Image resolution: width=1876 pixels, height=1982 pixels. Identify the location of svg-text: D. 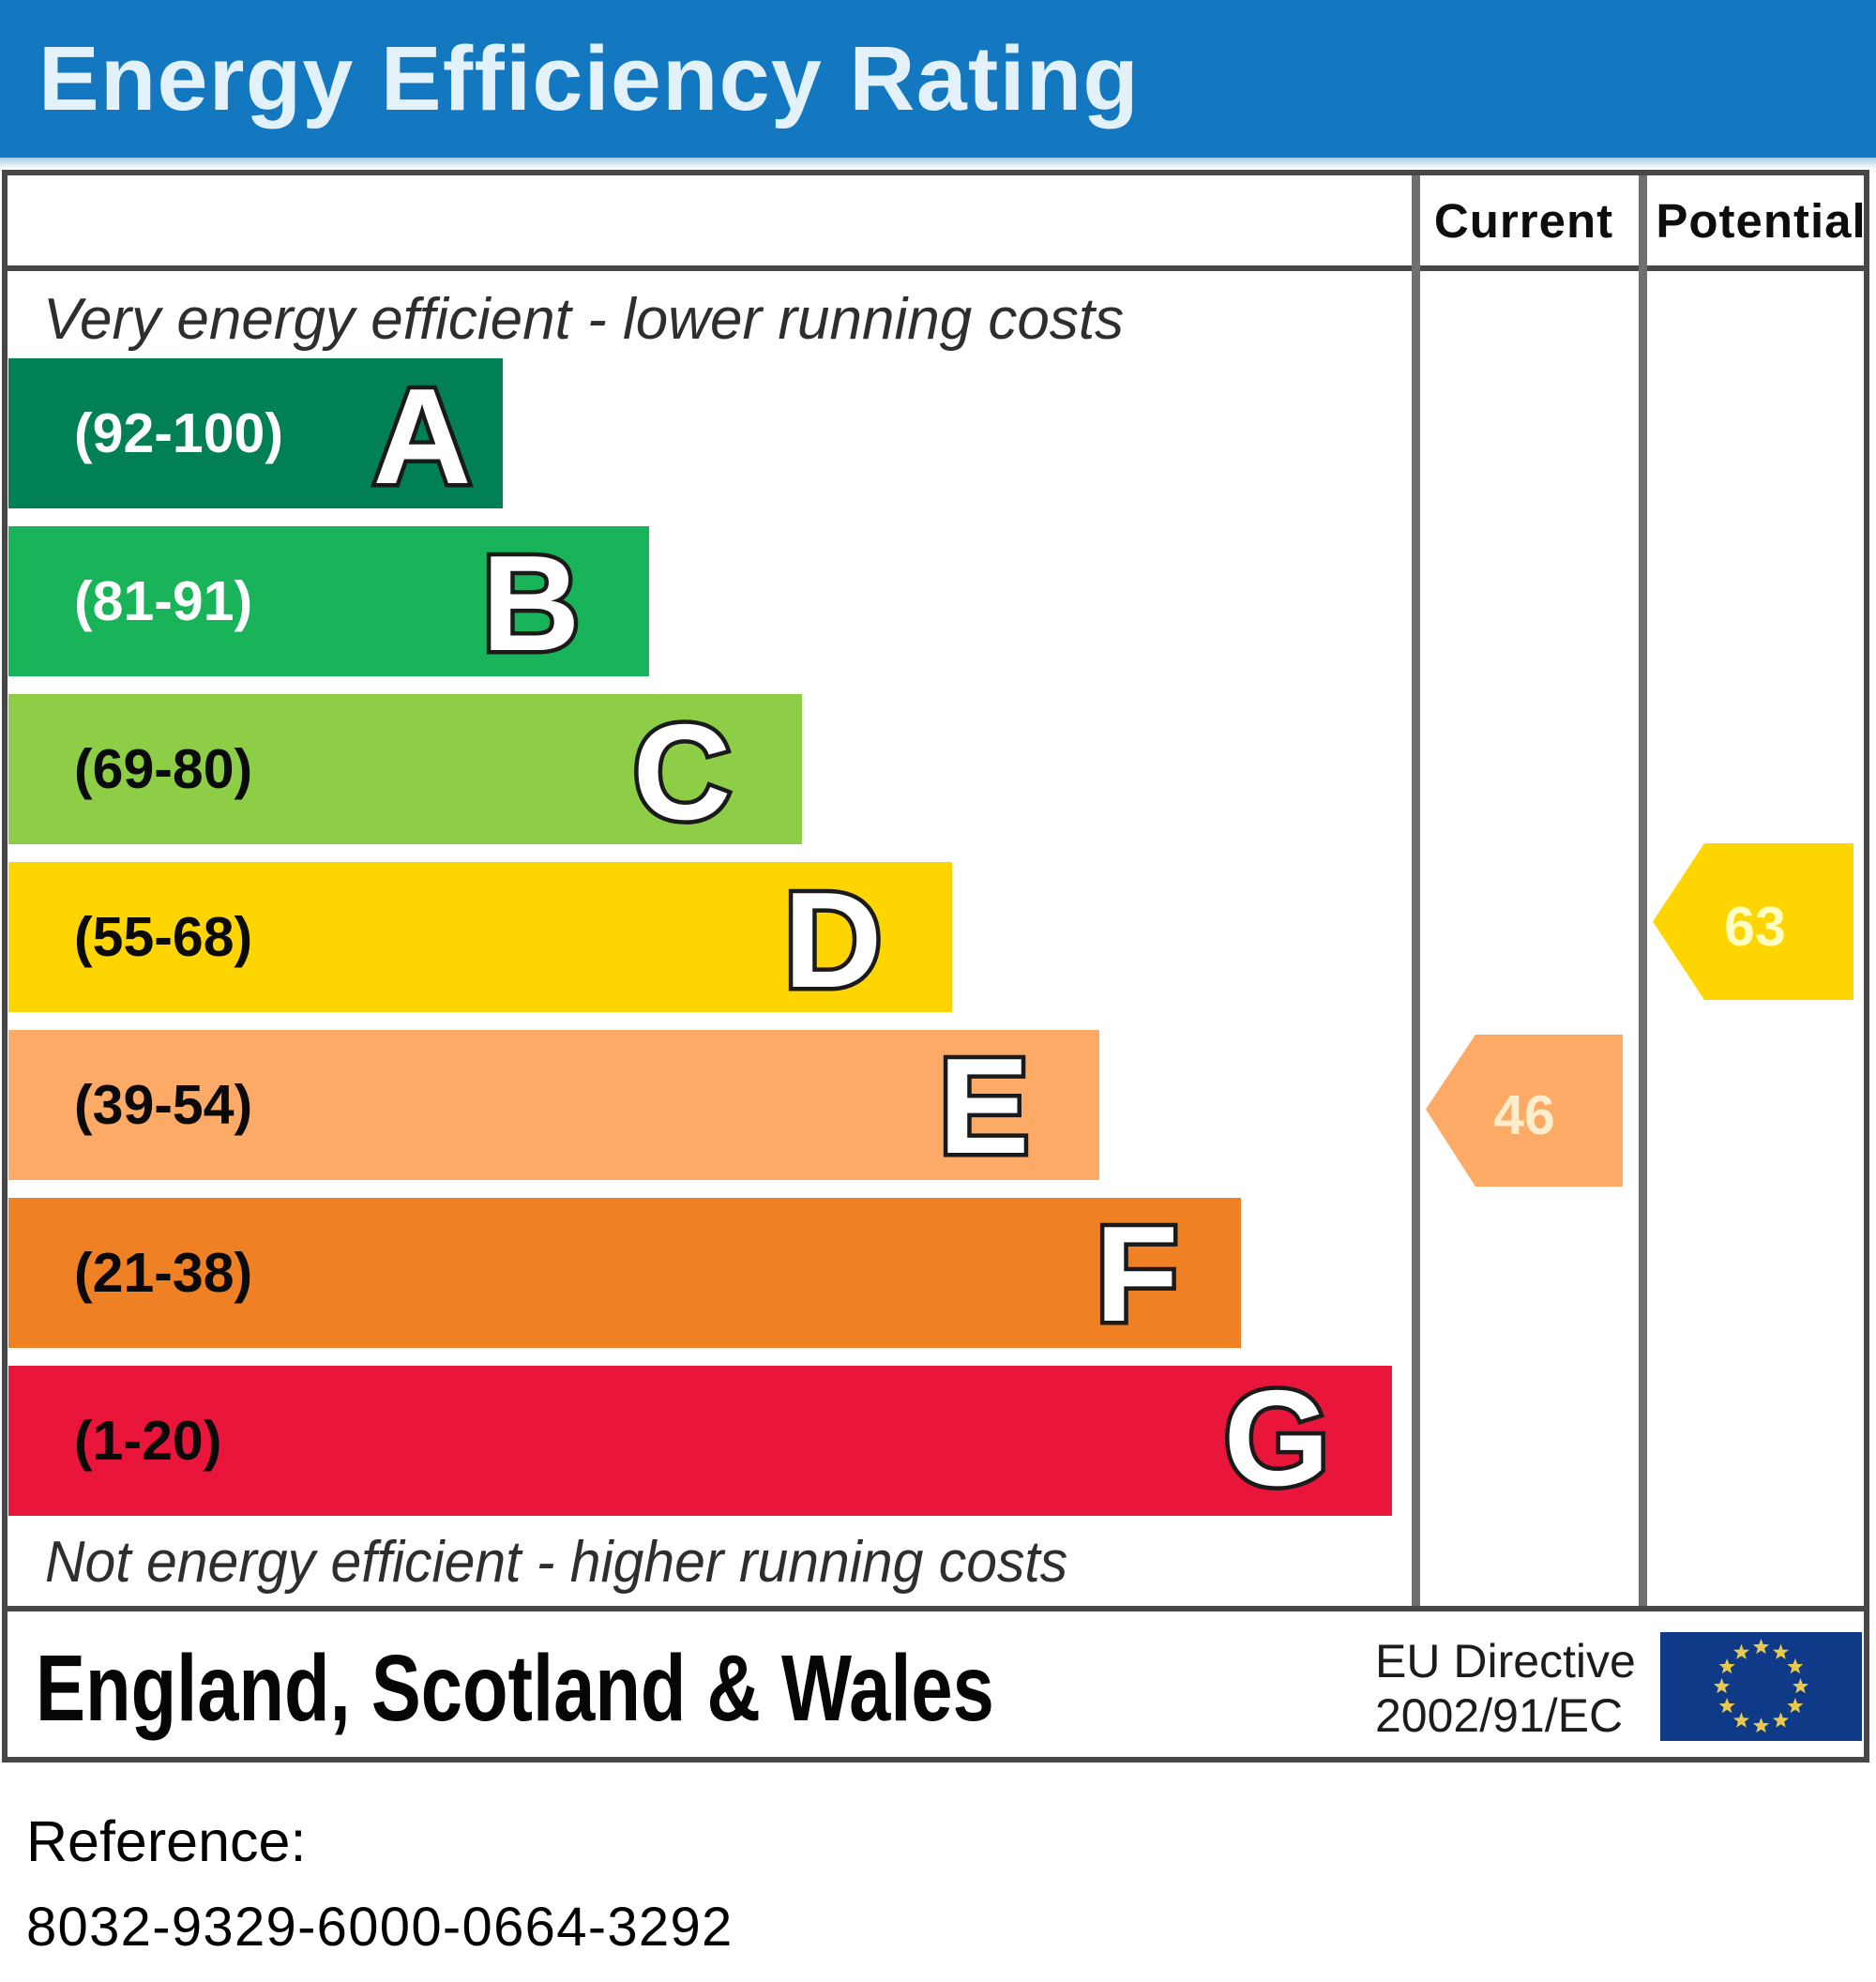
(833, 940).